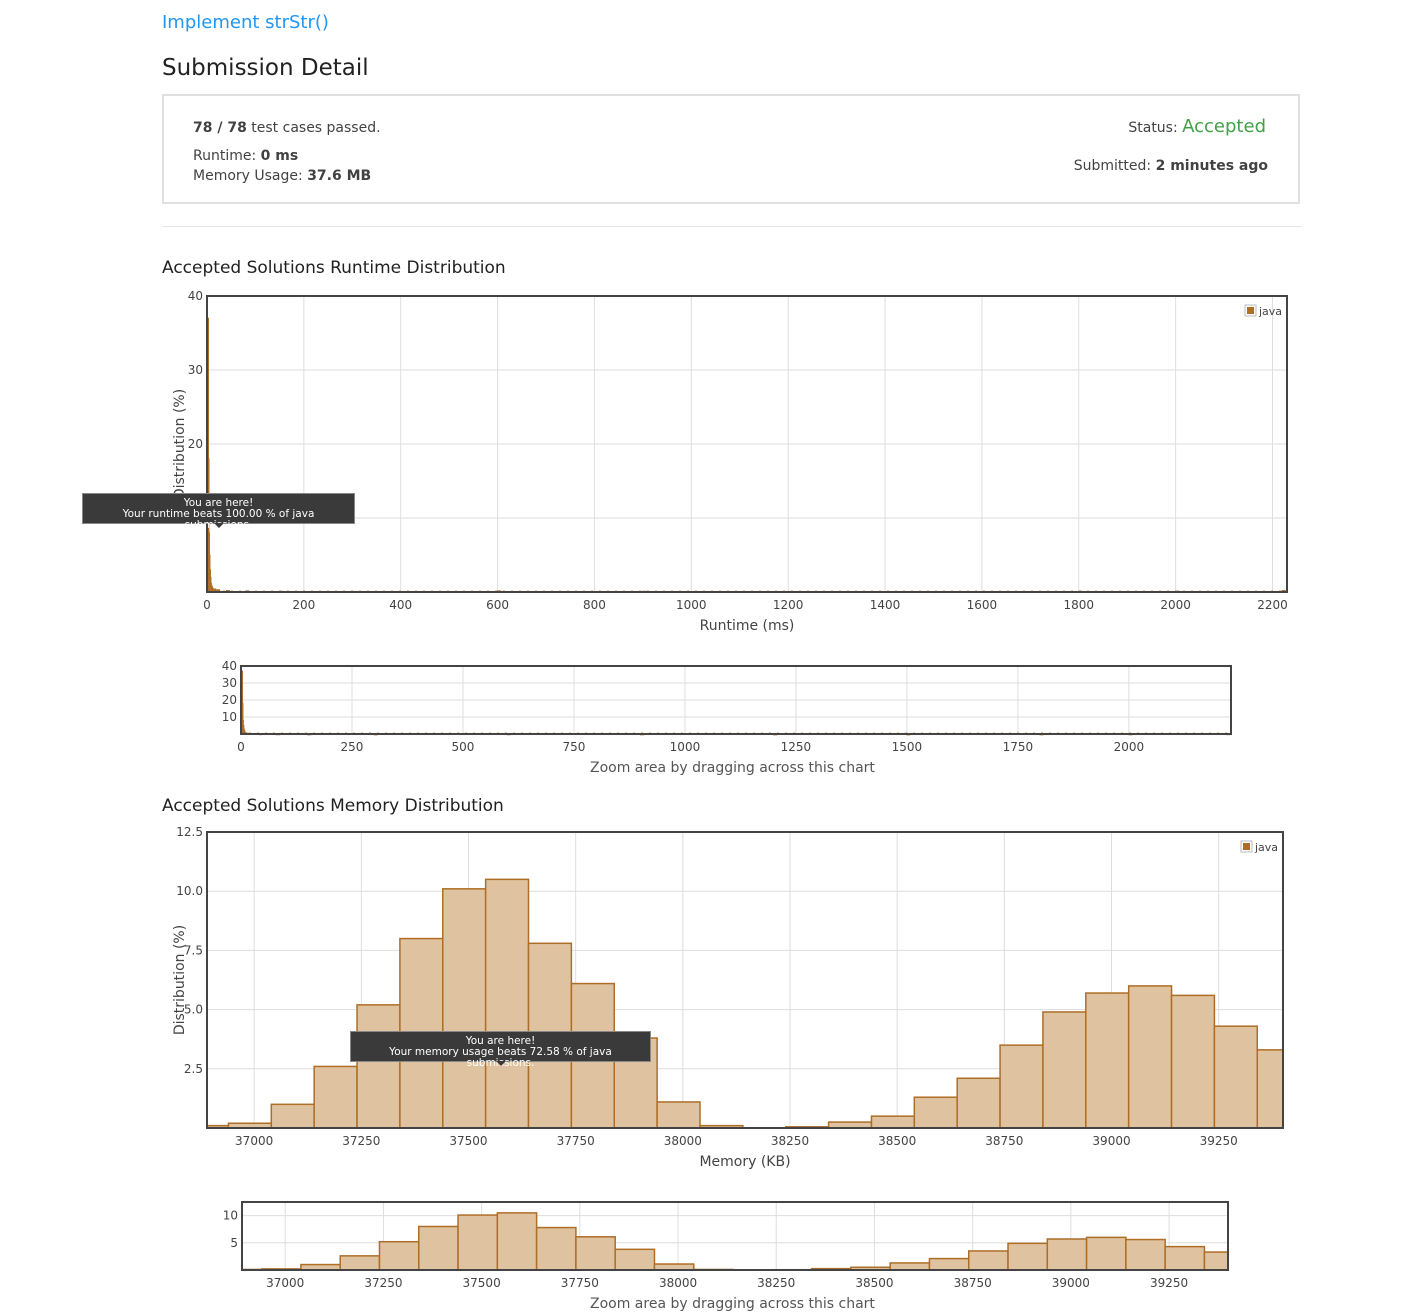 The width and height of the screenshot is (1418, 1316). Describe the element at coordinates (874, 1283) in the screenshot. I see `x-tick-label: 38500` at that location.